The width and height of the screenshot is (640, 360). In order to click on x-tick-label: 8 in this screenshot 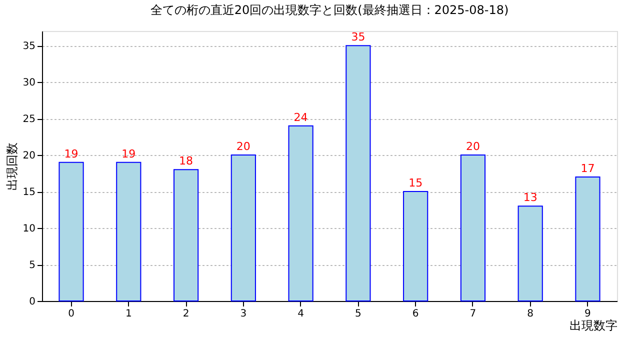, I will do `click(530, 314)`.